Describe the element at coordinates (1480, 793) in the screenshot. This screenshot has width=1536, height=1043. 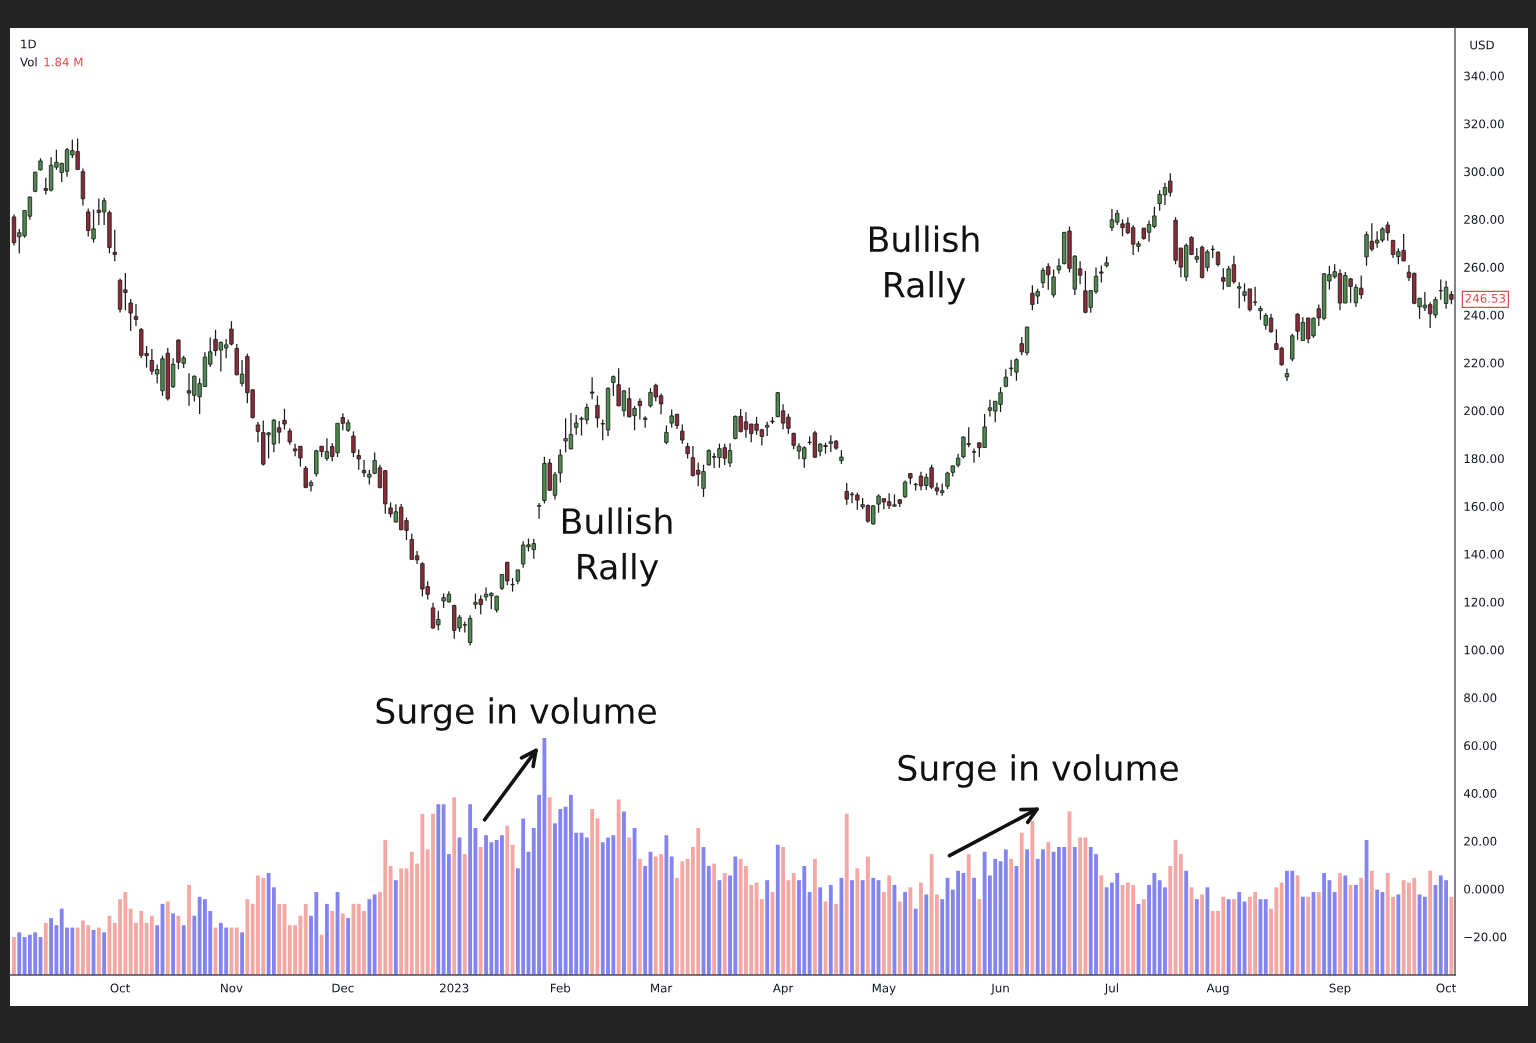
I see `y-tick-label: 40.00` at that location.